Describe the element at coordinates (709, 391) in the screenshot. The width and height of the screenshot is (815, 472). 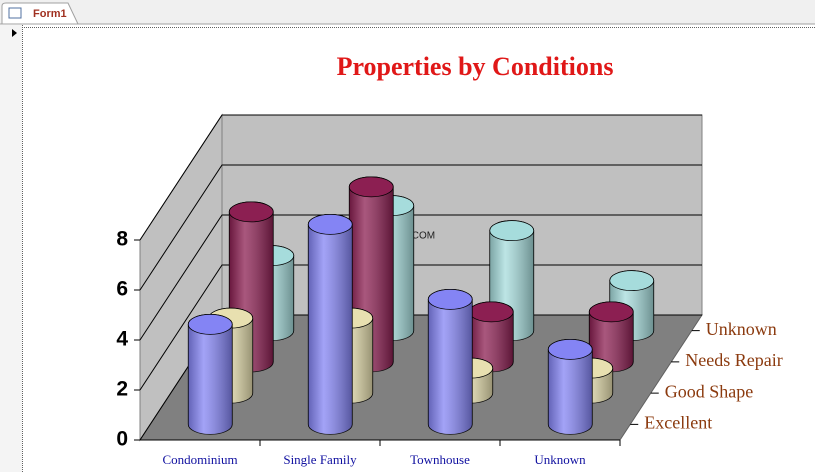
I see `legend-label: Good Shape` at that location.